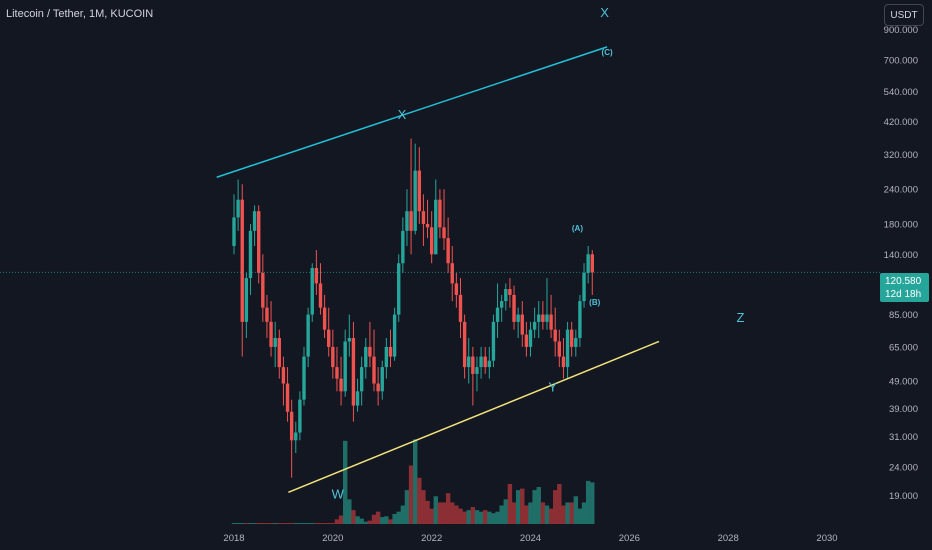 Image resolution: width=932 pixels, height=550 pixels. What do you see at coordinates (903, 347) in the screenshot?
I see `price-tick-label: 65.000` at bounding box center [903, 347].